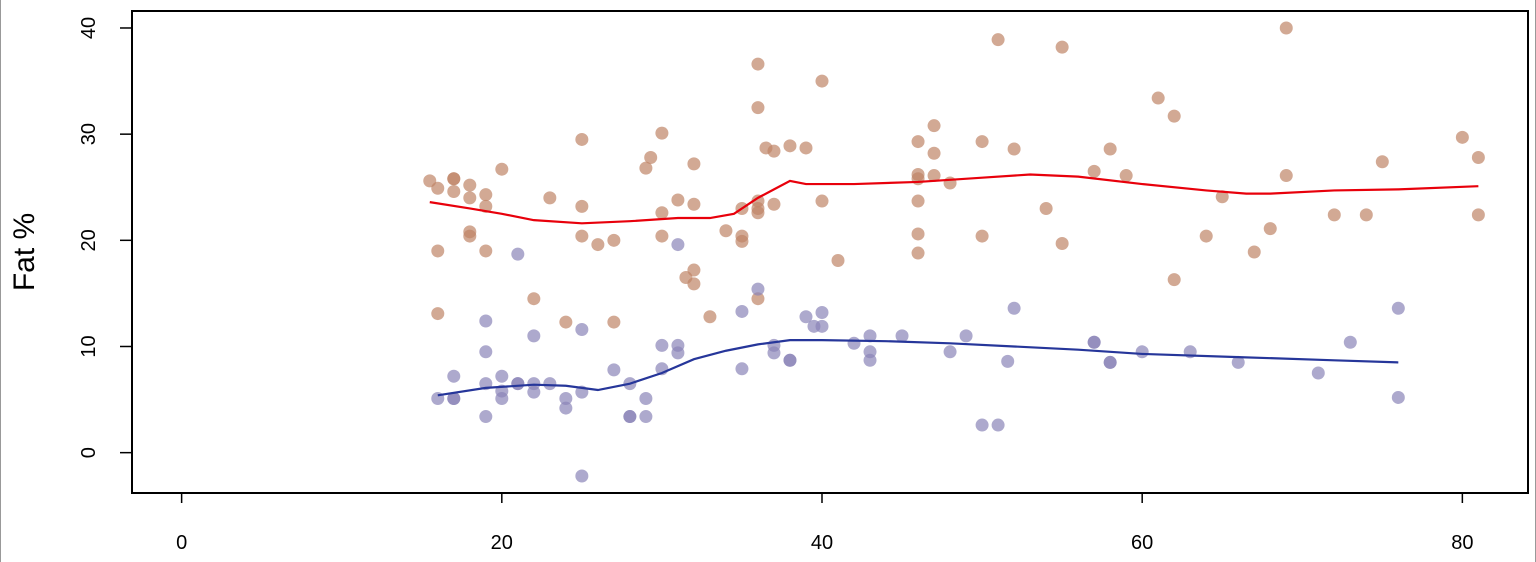  I want to click on y-tick-label: 0, so click(89, 452).